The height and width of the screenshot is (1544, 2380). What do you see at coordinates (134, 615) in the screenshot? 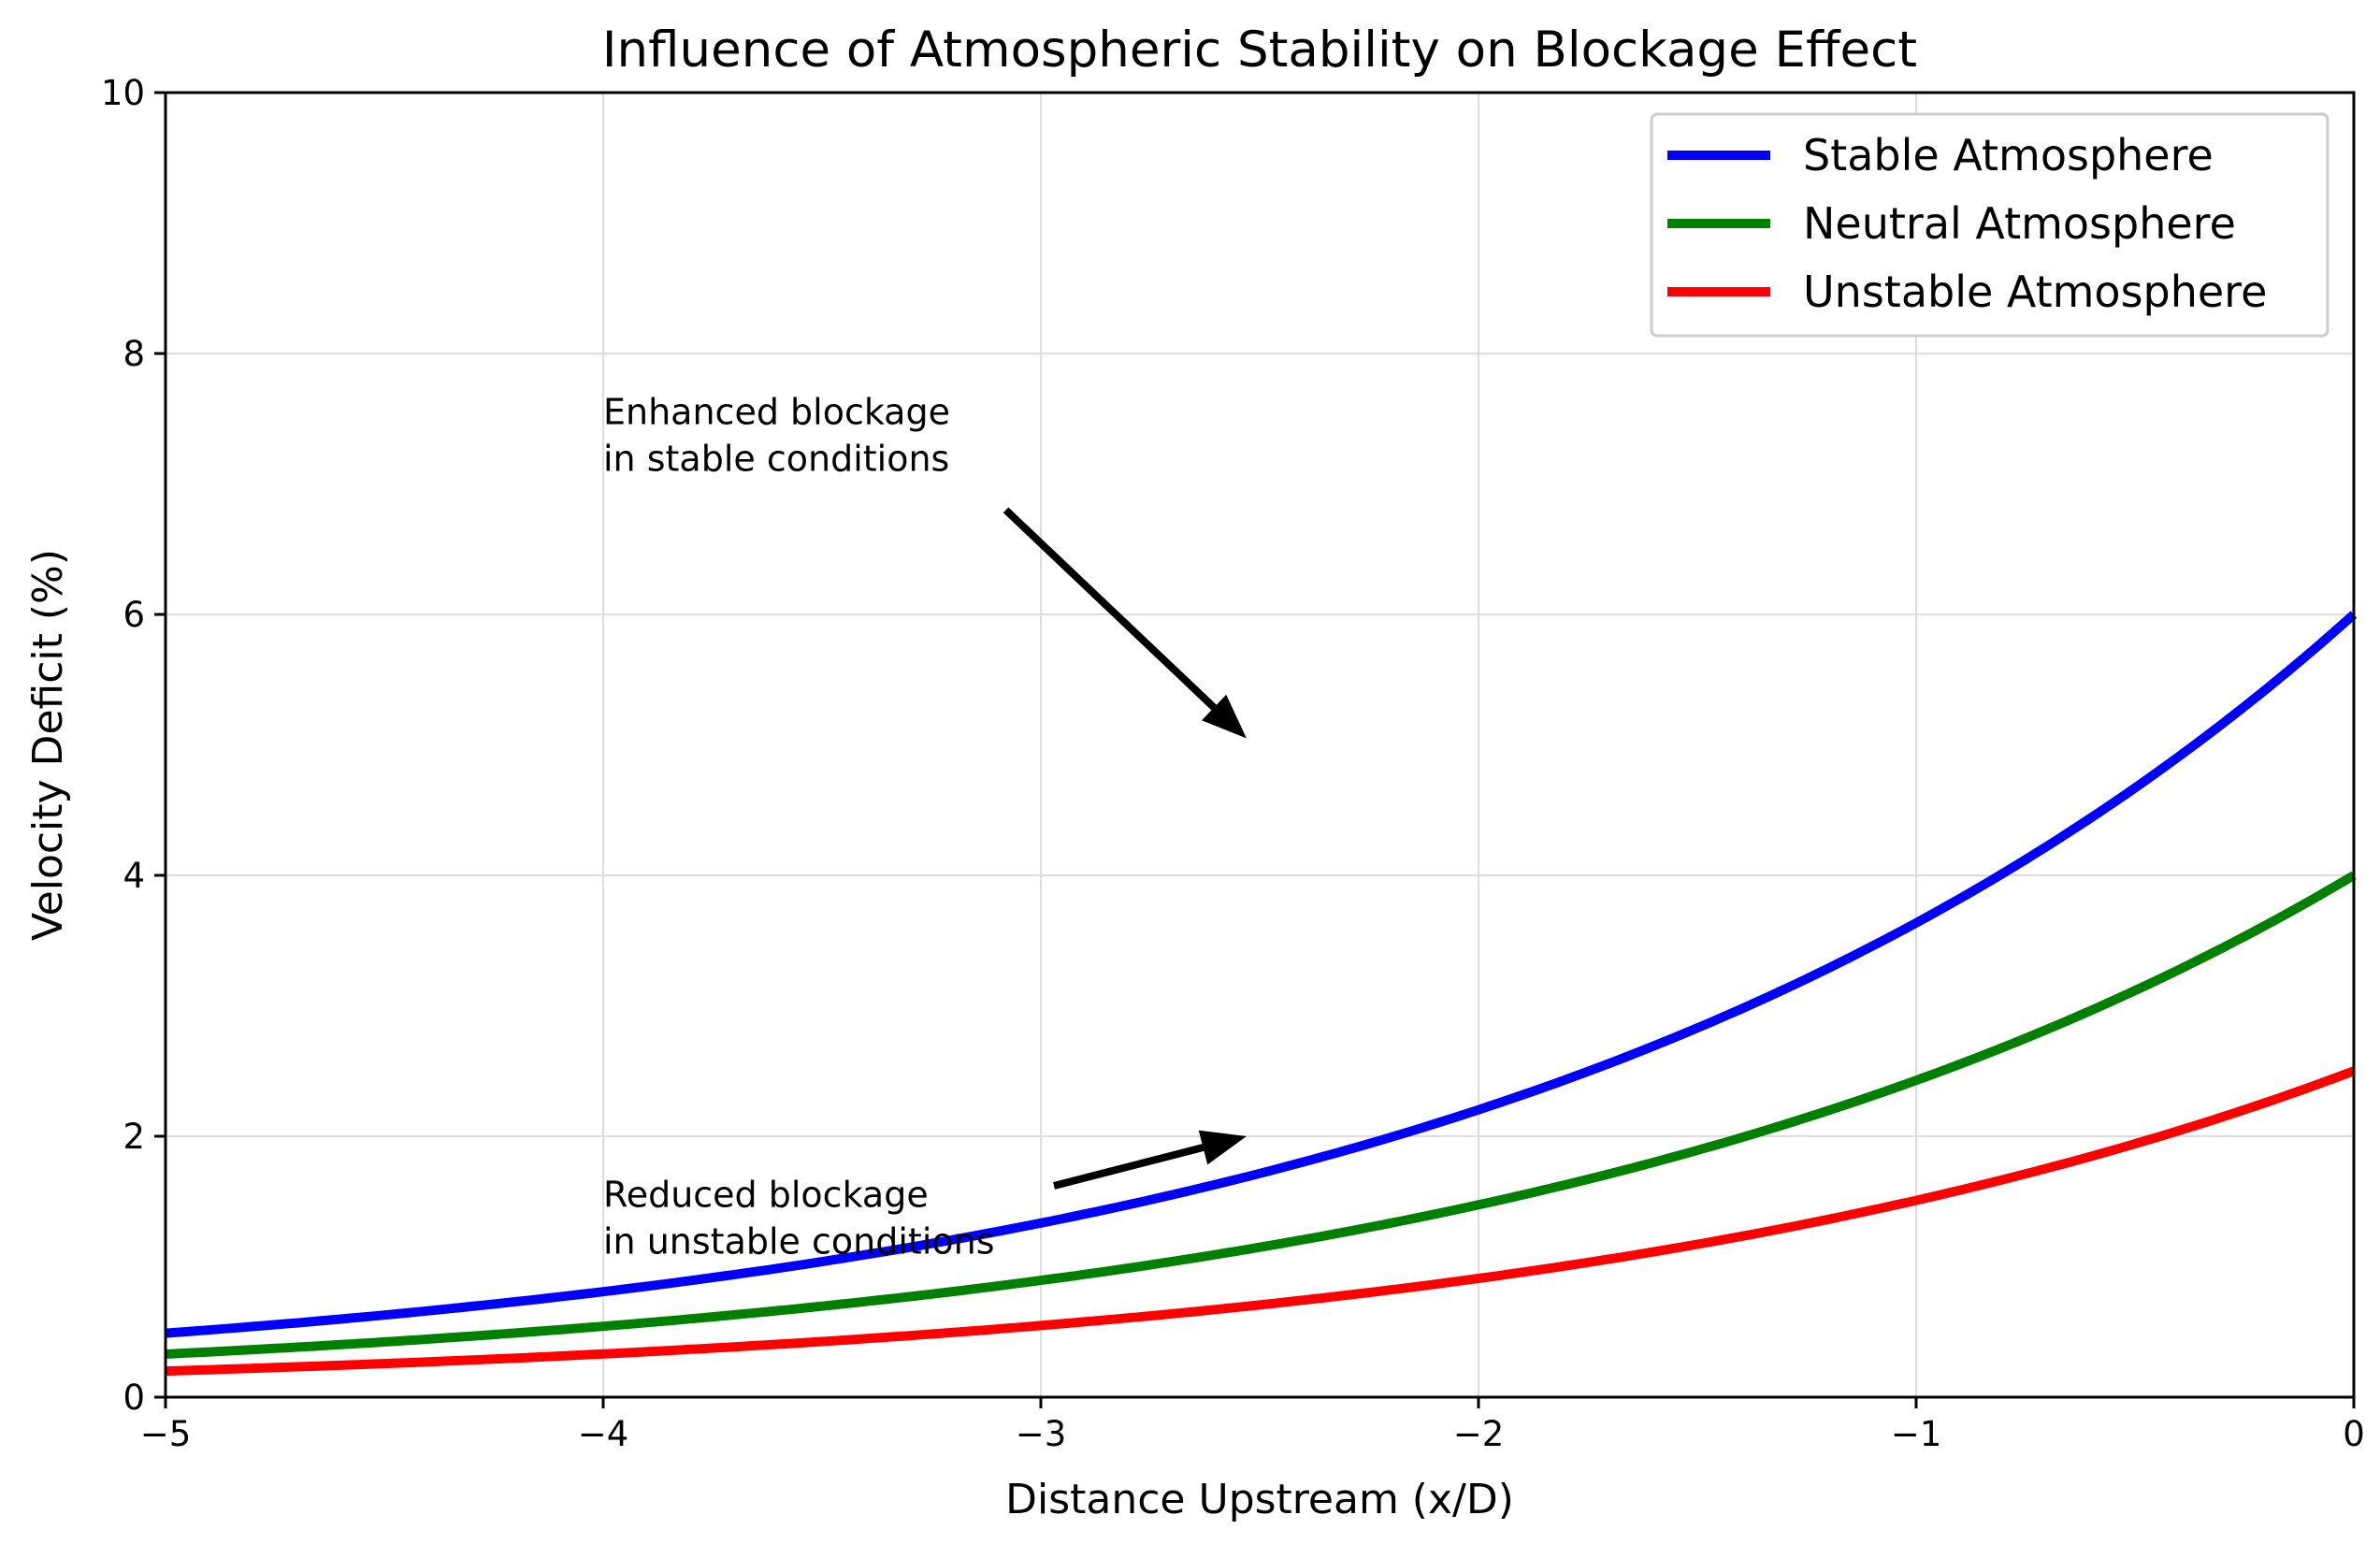
I see `y-tick-label: 6` at bounding box center [134, 615].